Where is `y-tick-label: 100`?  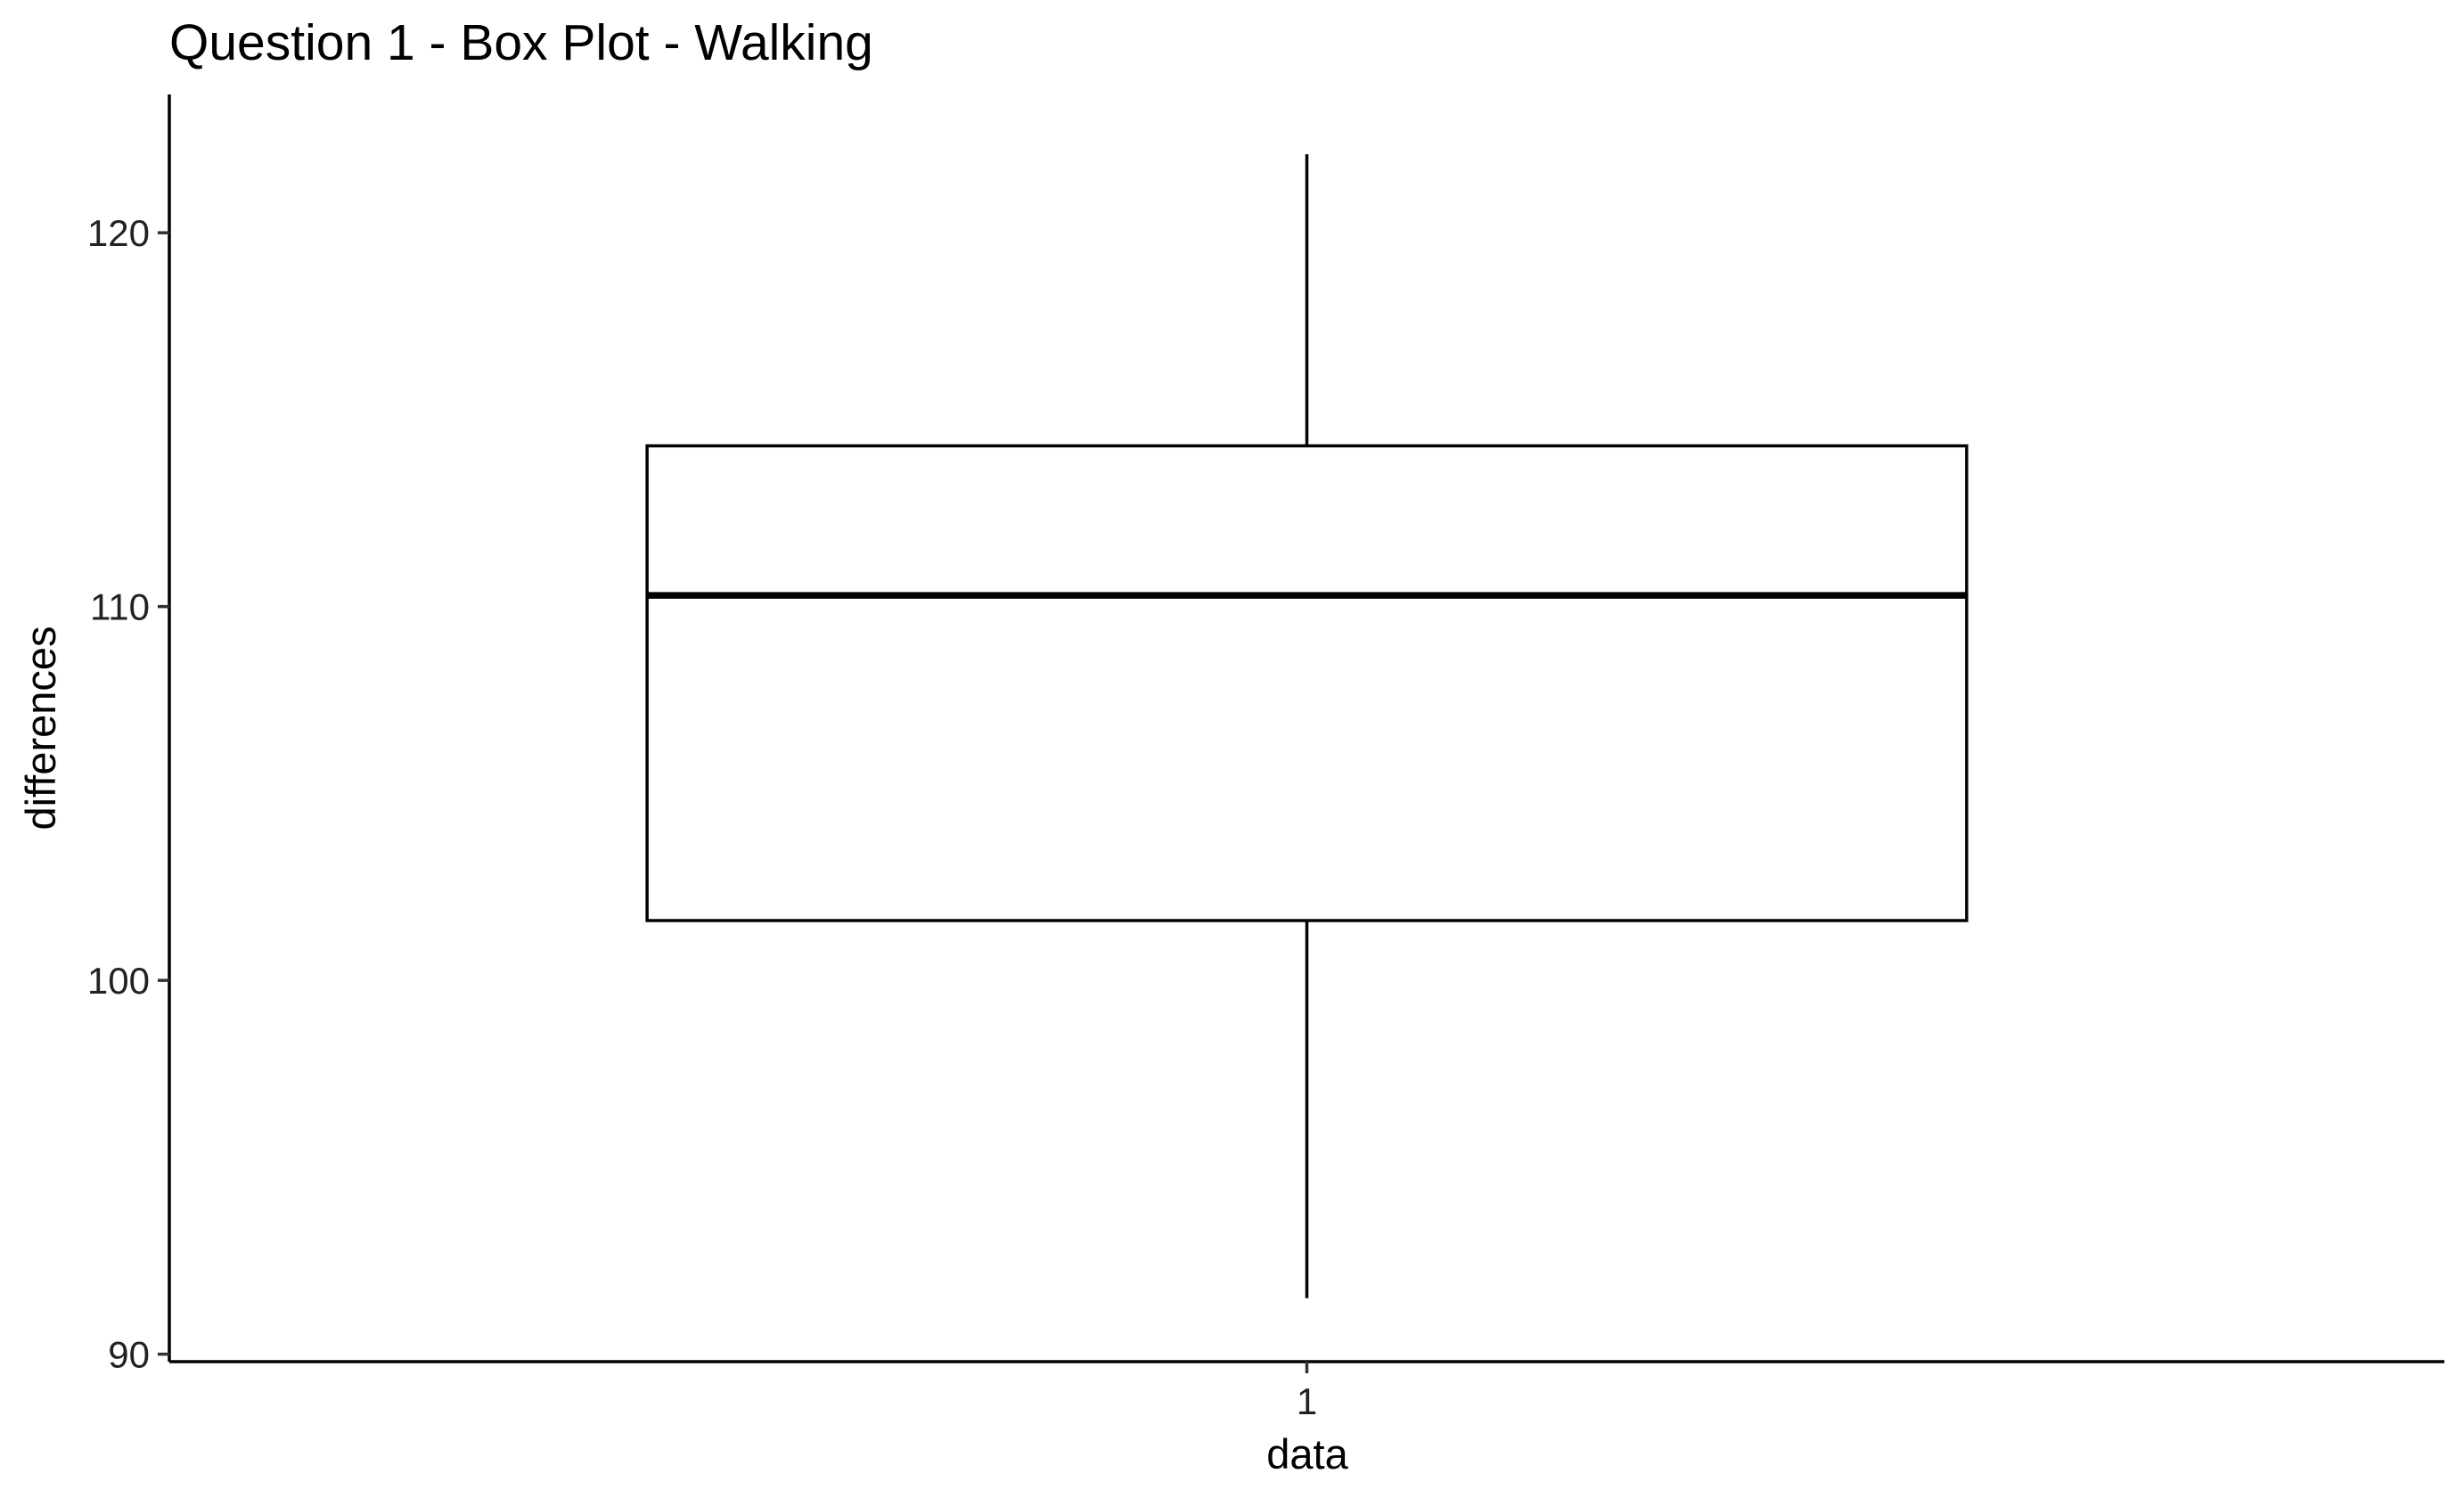 y-tick-label: 100 is located at coordinates (118, 981).